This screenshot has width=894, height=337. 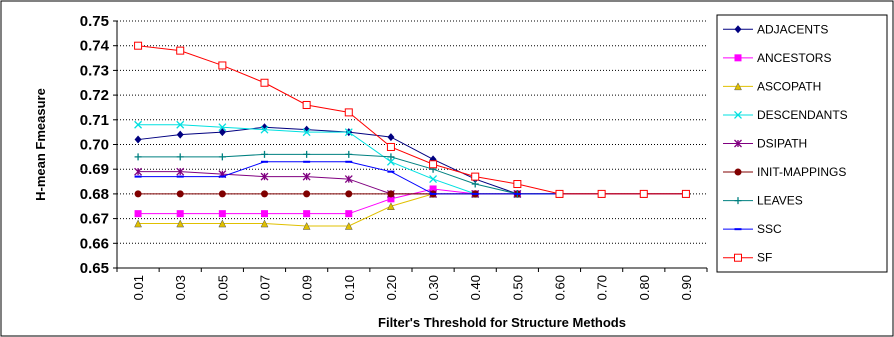 What do you see at coordinates (94, 70) in the screenshot?
I see `y-tick-label: 0.73` at bounding box center [94, 70].